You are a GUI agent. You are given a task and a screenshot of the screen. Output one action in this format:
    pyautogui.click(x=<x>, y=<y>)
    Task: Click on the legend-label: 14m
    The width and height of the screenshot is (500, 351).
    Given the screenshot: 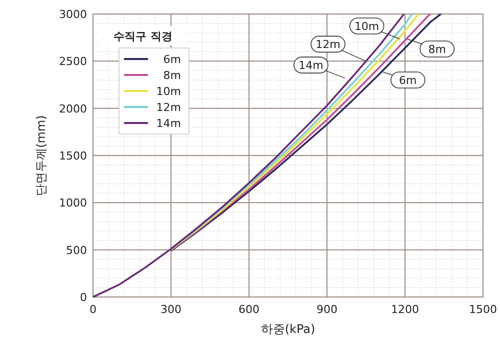 What is the action you would take?
    pyautogui.click(x=168, y=123)
    